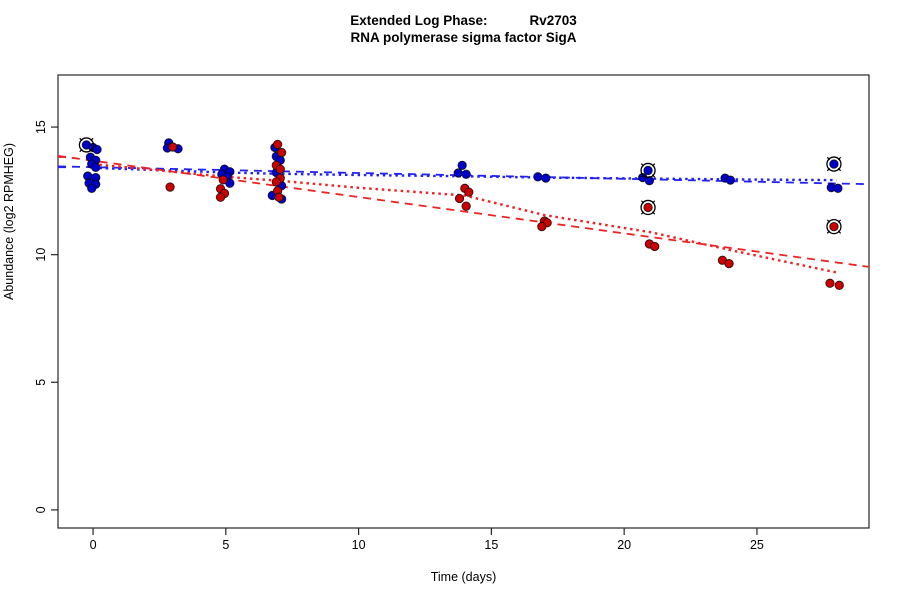 The height and width of the screenshot is (600, 900). What do you see at coordinates (757, 545) in the screenshot?
I see `x-tick-label: 25` at bounding box center [757, 545].